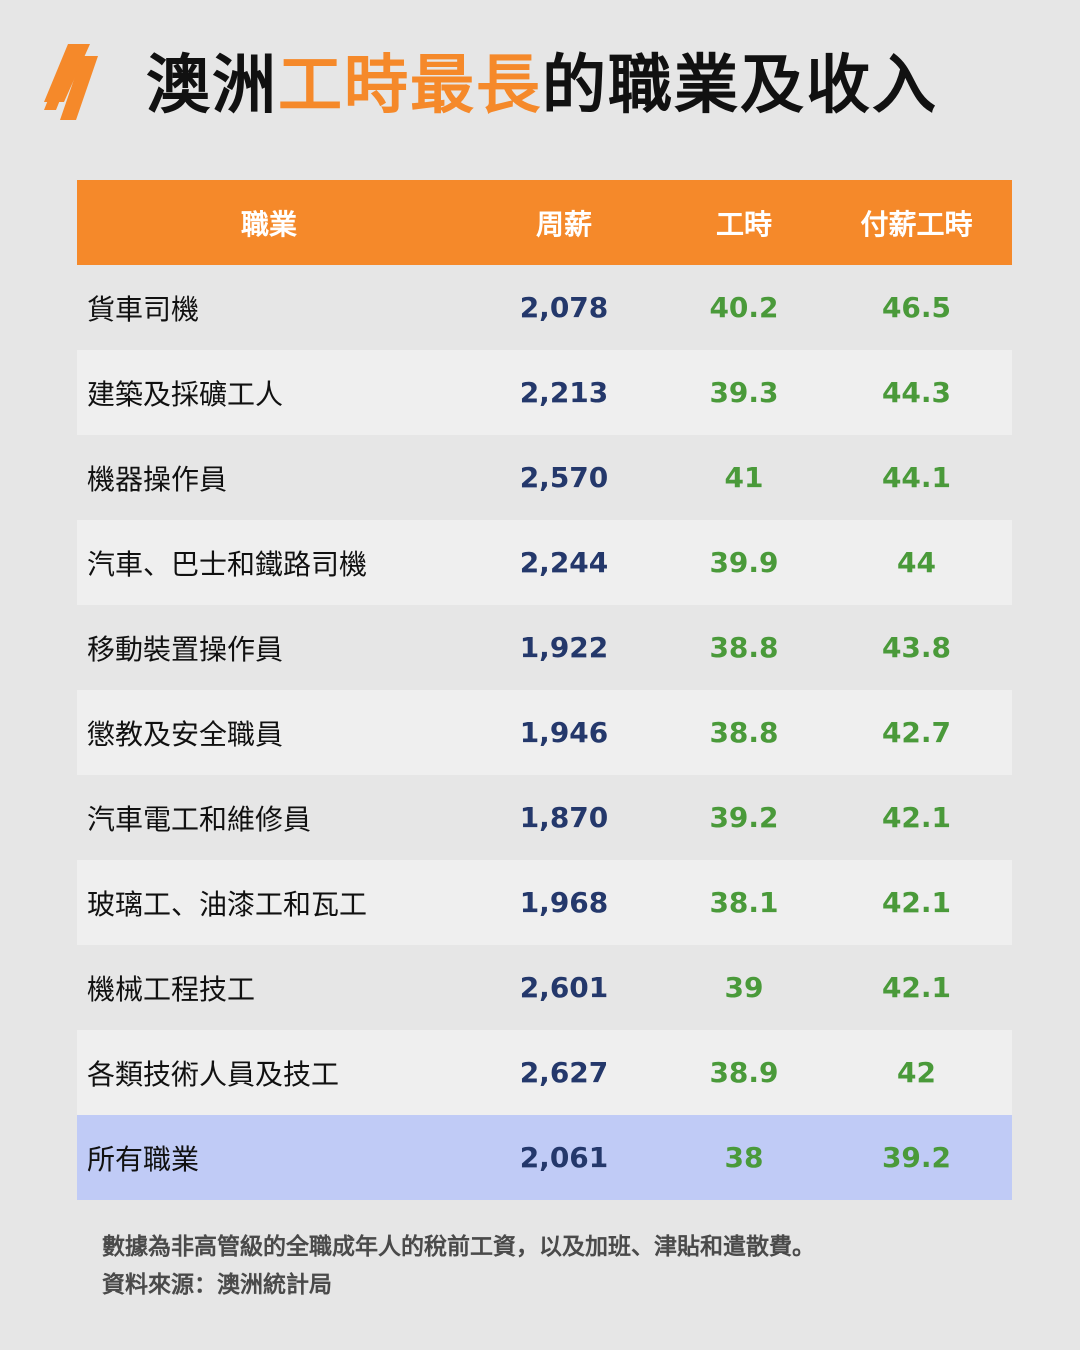 This screenshot has height=1350, width=1080. Describe the element at coordinates (740, 86) in the screenshot. I see `title-suffix: 的職業及收入` at that location.